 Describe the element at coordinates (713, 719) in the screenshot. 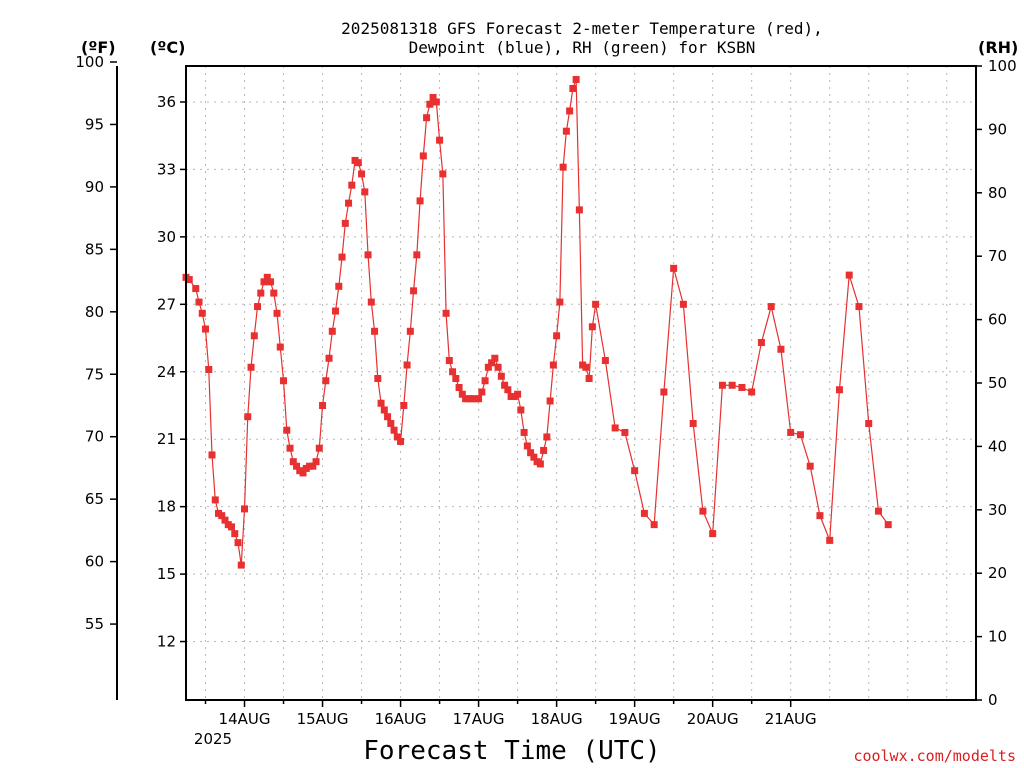

I see `x-tick-label: 20AUG` at that location.